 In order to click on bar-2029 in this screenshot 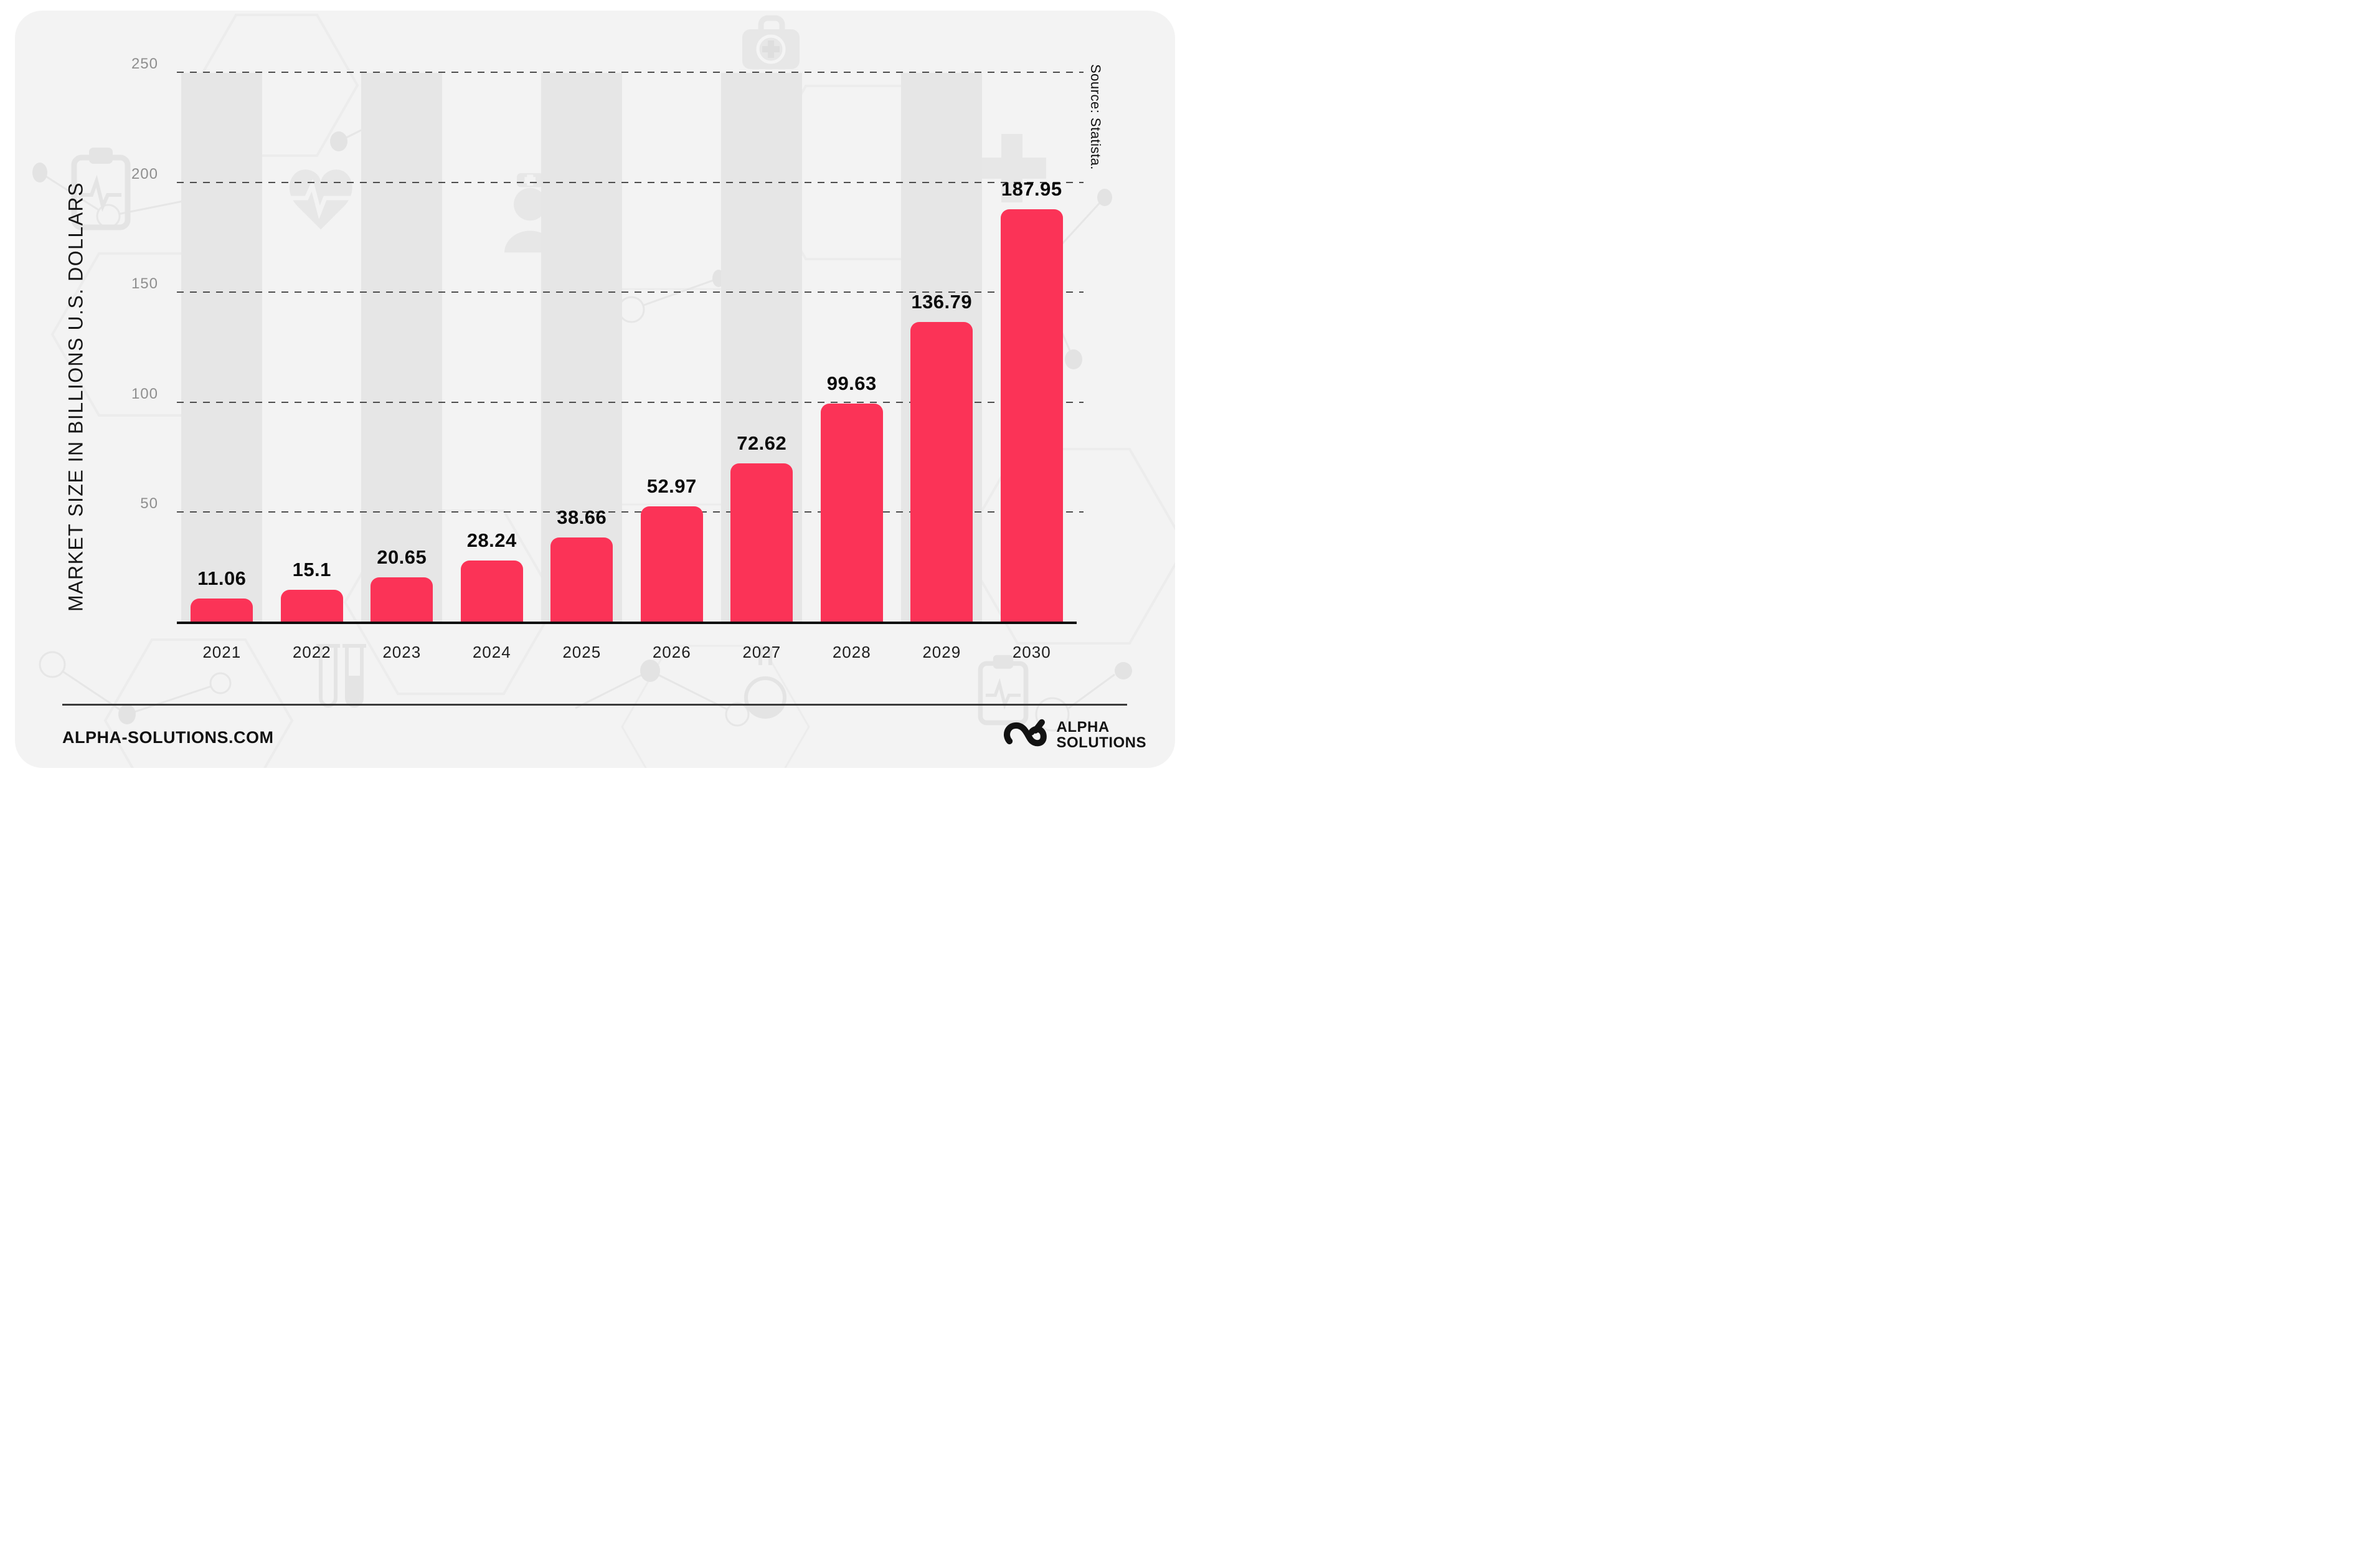, I will do `click(941, 472)`.